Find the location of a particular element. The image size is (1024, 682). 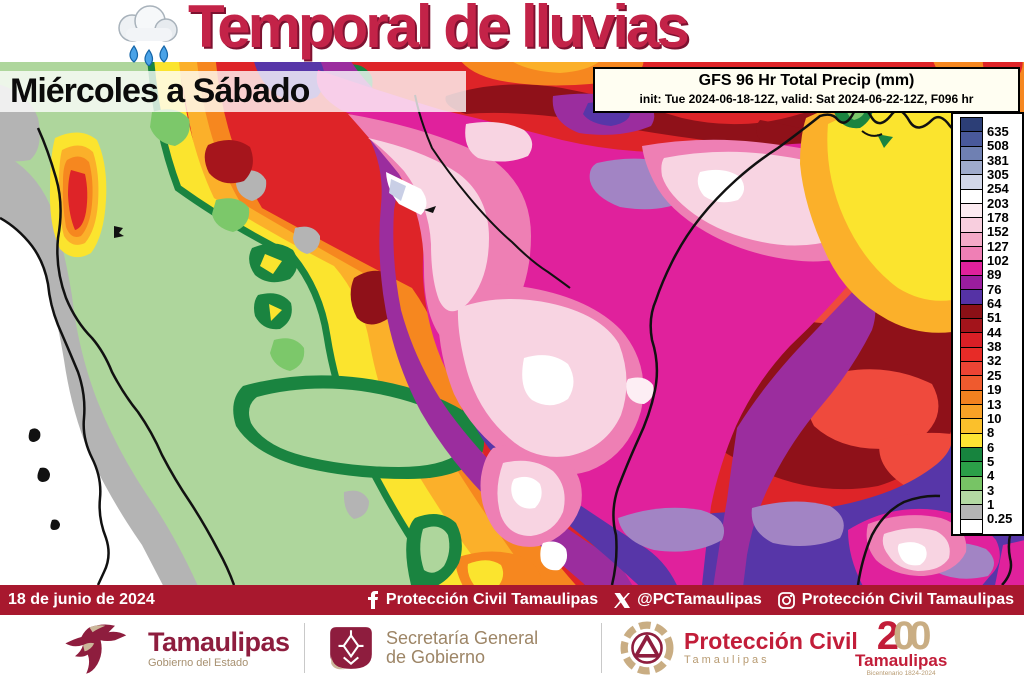

proteccion-wordmark: Protección Civil is located at coordinates (771, 641).